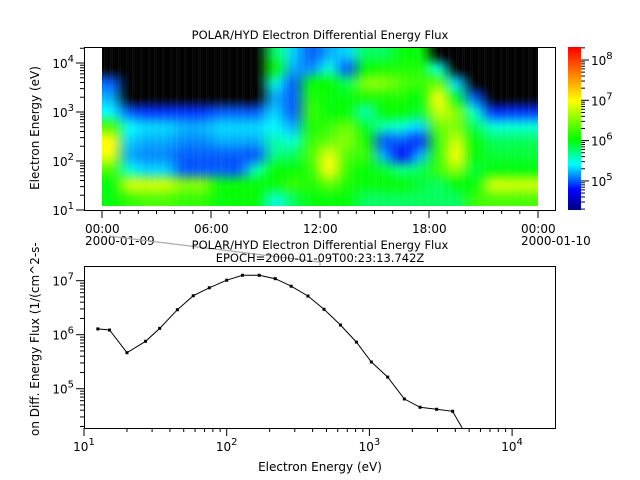 The width and height of the screenshot is (640, 480). I want to click on spectrogram-y-axis-label: Electron Energy (eV), so click(35, 128).